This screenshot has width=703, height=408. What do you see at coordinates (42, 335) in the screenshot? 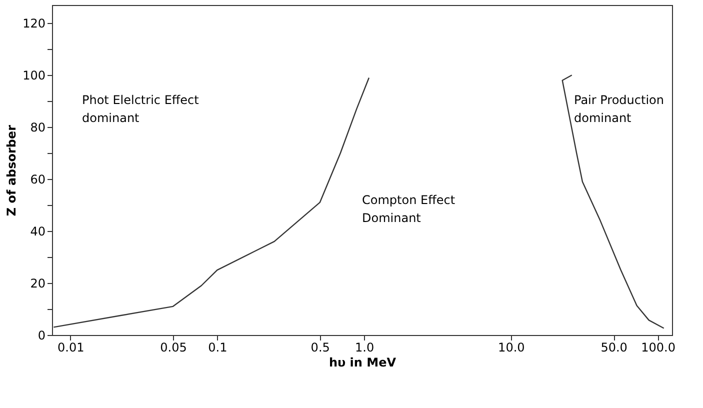
I see `y-tick-label: 0` at bounding box center [42, 335].